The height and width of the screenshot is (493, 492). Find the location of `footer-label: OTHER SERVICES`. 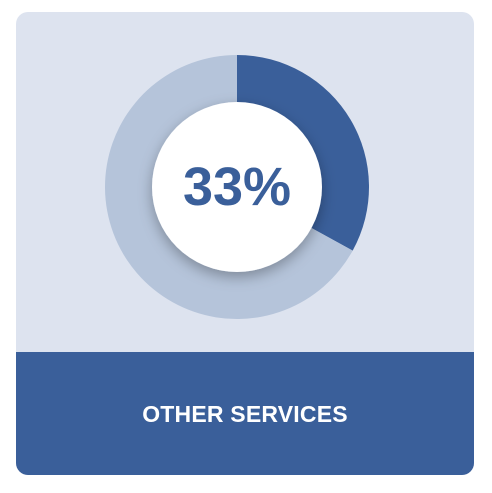

footer-label: OTHER SERVICES is located at coordinates (245, 414).